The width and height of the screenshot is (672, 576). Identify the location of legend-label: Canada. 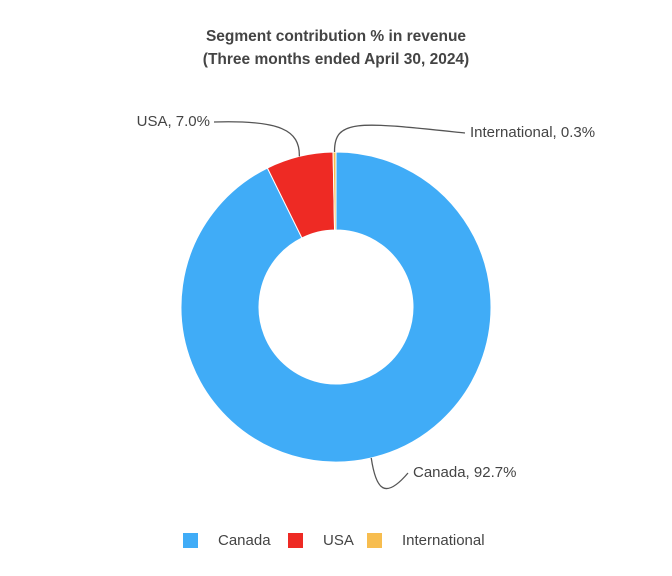
(244, 540).